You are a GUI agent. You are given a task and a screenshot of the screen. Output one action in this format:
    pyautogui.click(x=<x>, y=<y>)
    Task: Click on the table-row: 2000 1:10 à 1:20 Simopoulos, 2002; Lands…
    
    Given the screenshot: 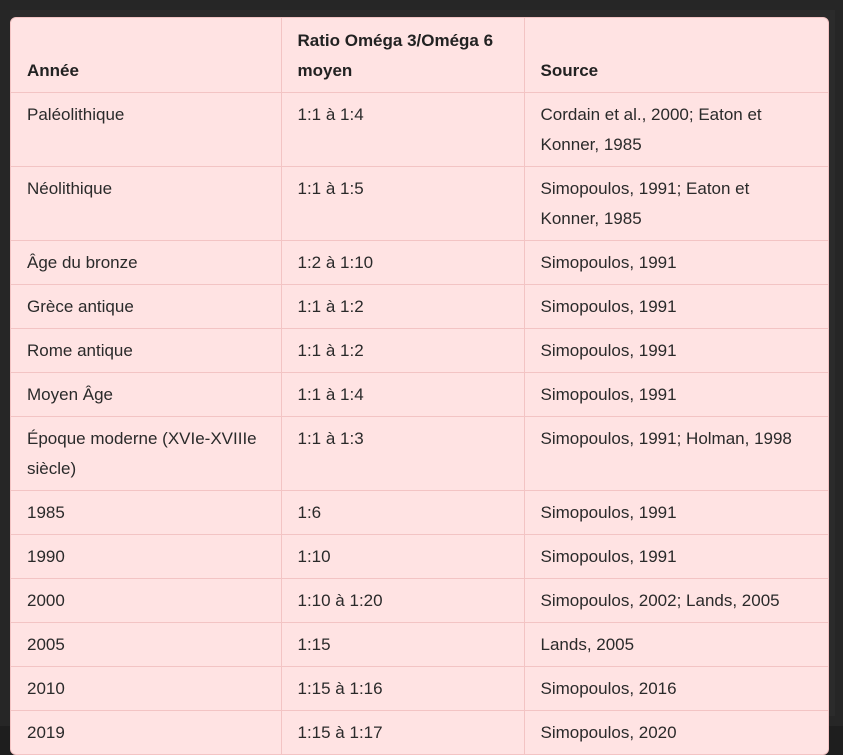 What is the action you would take?
    pyautogui.click(x=419, y=600)
    